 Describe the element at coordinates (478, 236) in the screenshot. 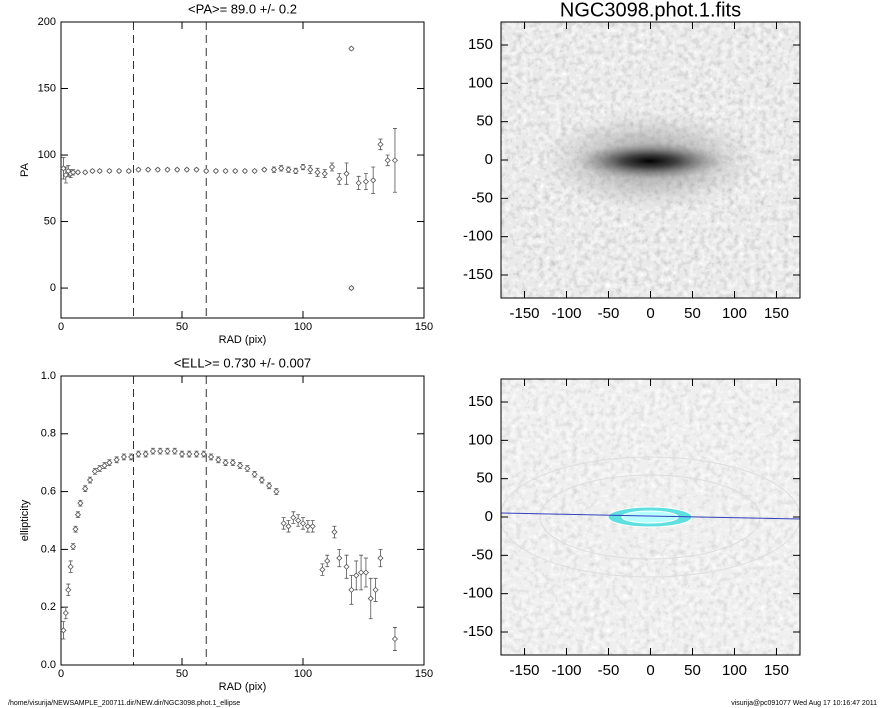

I see `y-tick-label: -100` at that location.